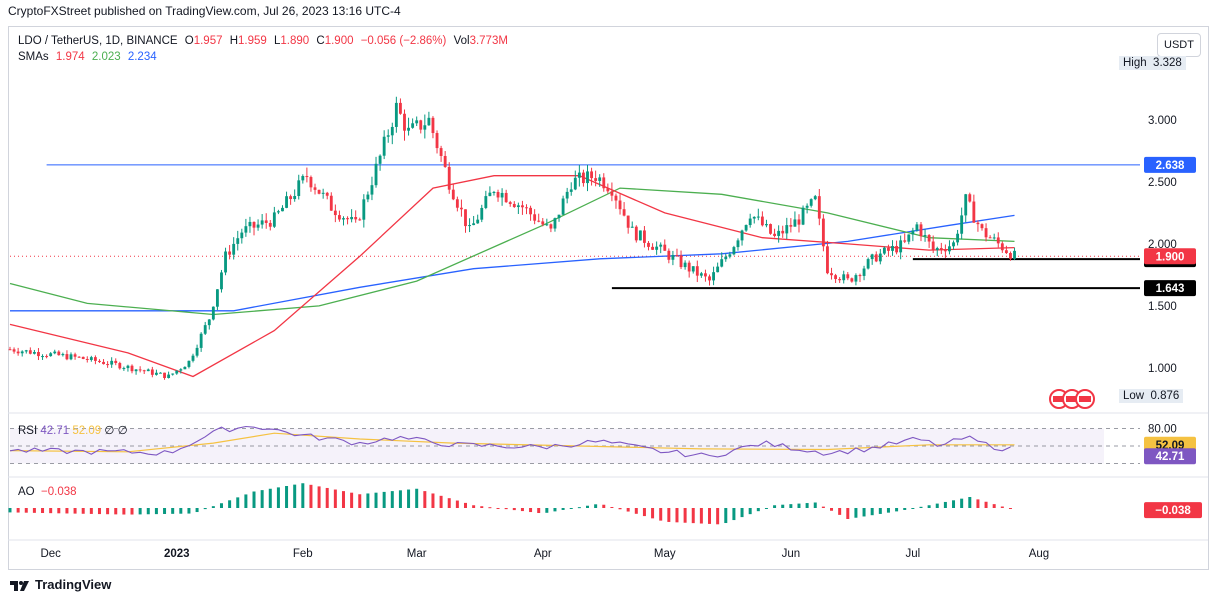  I want to click on ao-legend-value: −0.038, so click(59, 492).